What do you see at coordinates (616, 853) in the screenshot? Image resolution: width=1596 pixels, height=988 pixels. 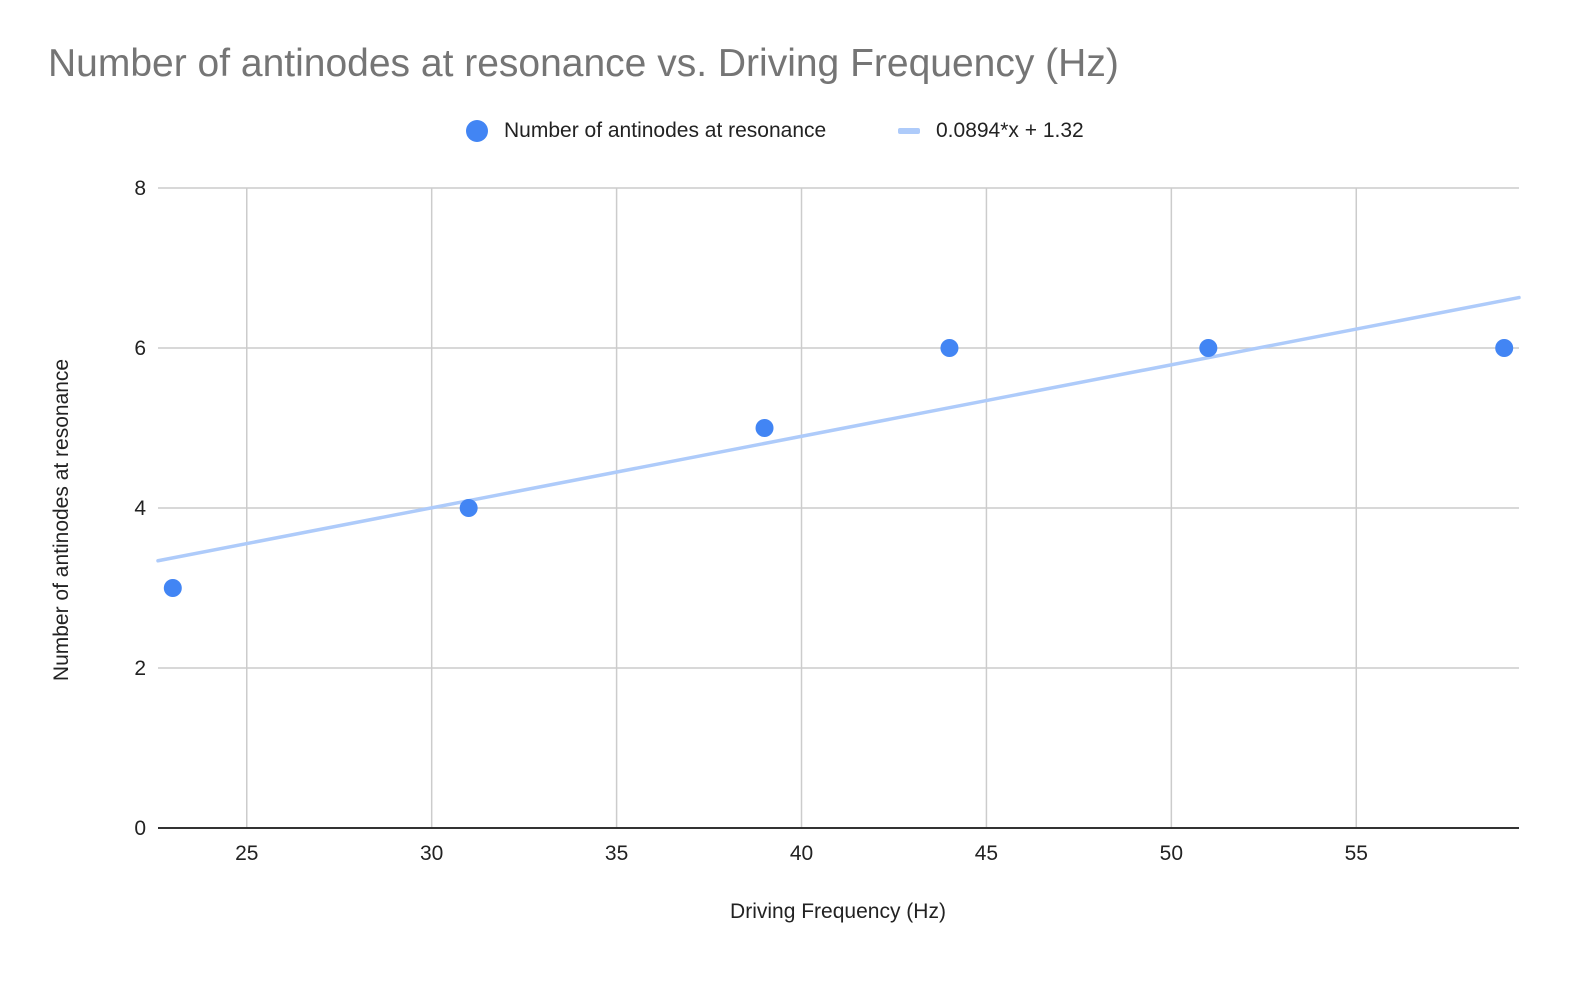 I see `x-tick-label: 35` at bounding box center [616, 853].